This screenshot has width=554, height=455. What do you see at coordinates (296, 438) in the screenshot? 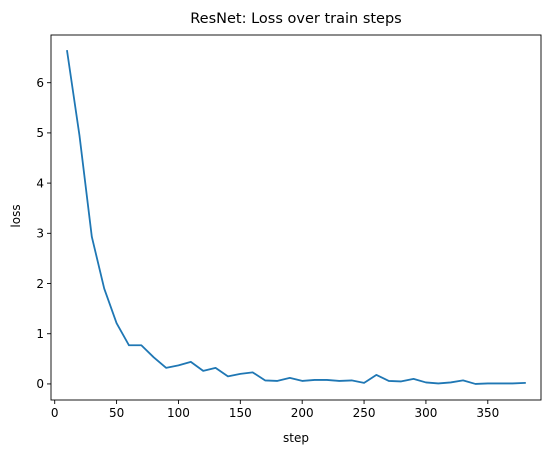
I see `x-axis-label: step` at bounding box center [296, 438].